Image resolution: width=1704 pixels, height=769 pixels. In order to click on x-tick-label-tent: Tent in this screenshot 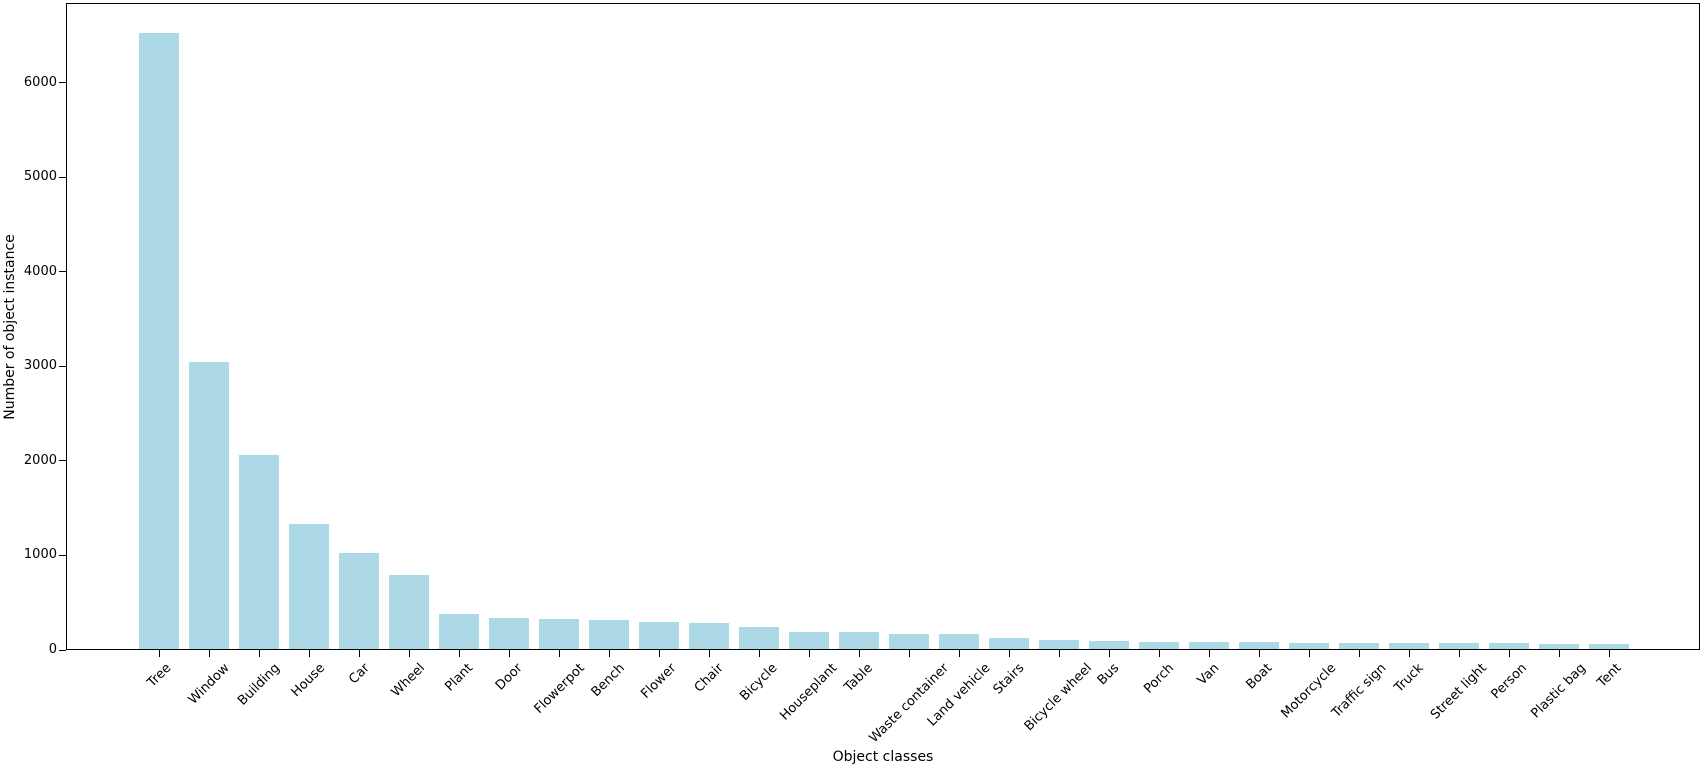, I will do `click(1609, 675)`.